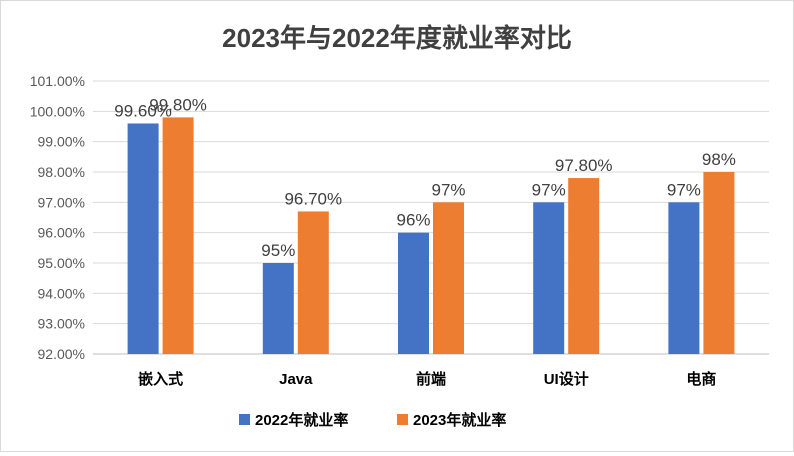 The height and width of the screenshot is (456, 794). What do you see at coordinates (160, 379) in the screenshot?
I see `x-tick-label: 嵌入式` at bounding box center [160, 379].